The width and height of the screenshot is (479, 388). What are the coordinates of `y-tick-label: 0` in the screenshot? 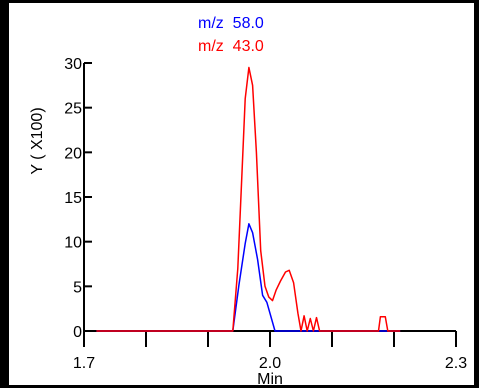 It's located at (77, 332).